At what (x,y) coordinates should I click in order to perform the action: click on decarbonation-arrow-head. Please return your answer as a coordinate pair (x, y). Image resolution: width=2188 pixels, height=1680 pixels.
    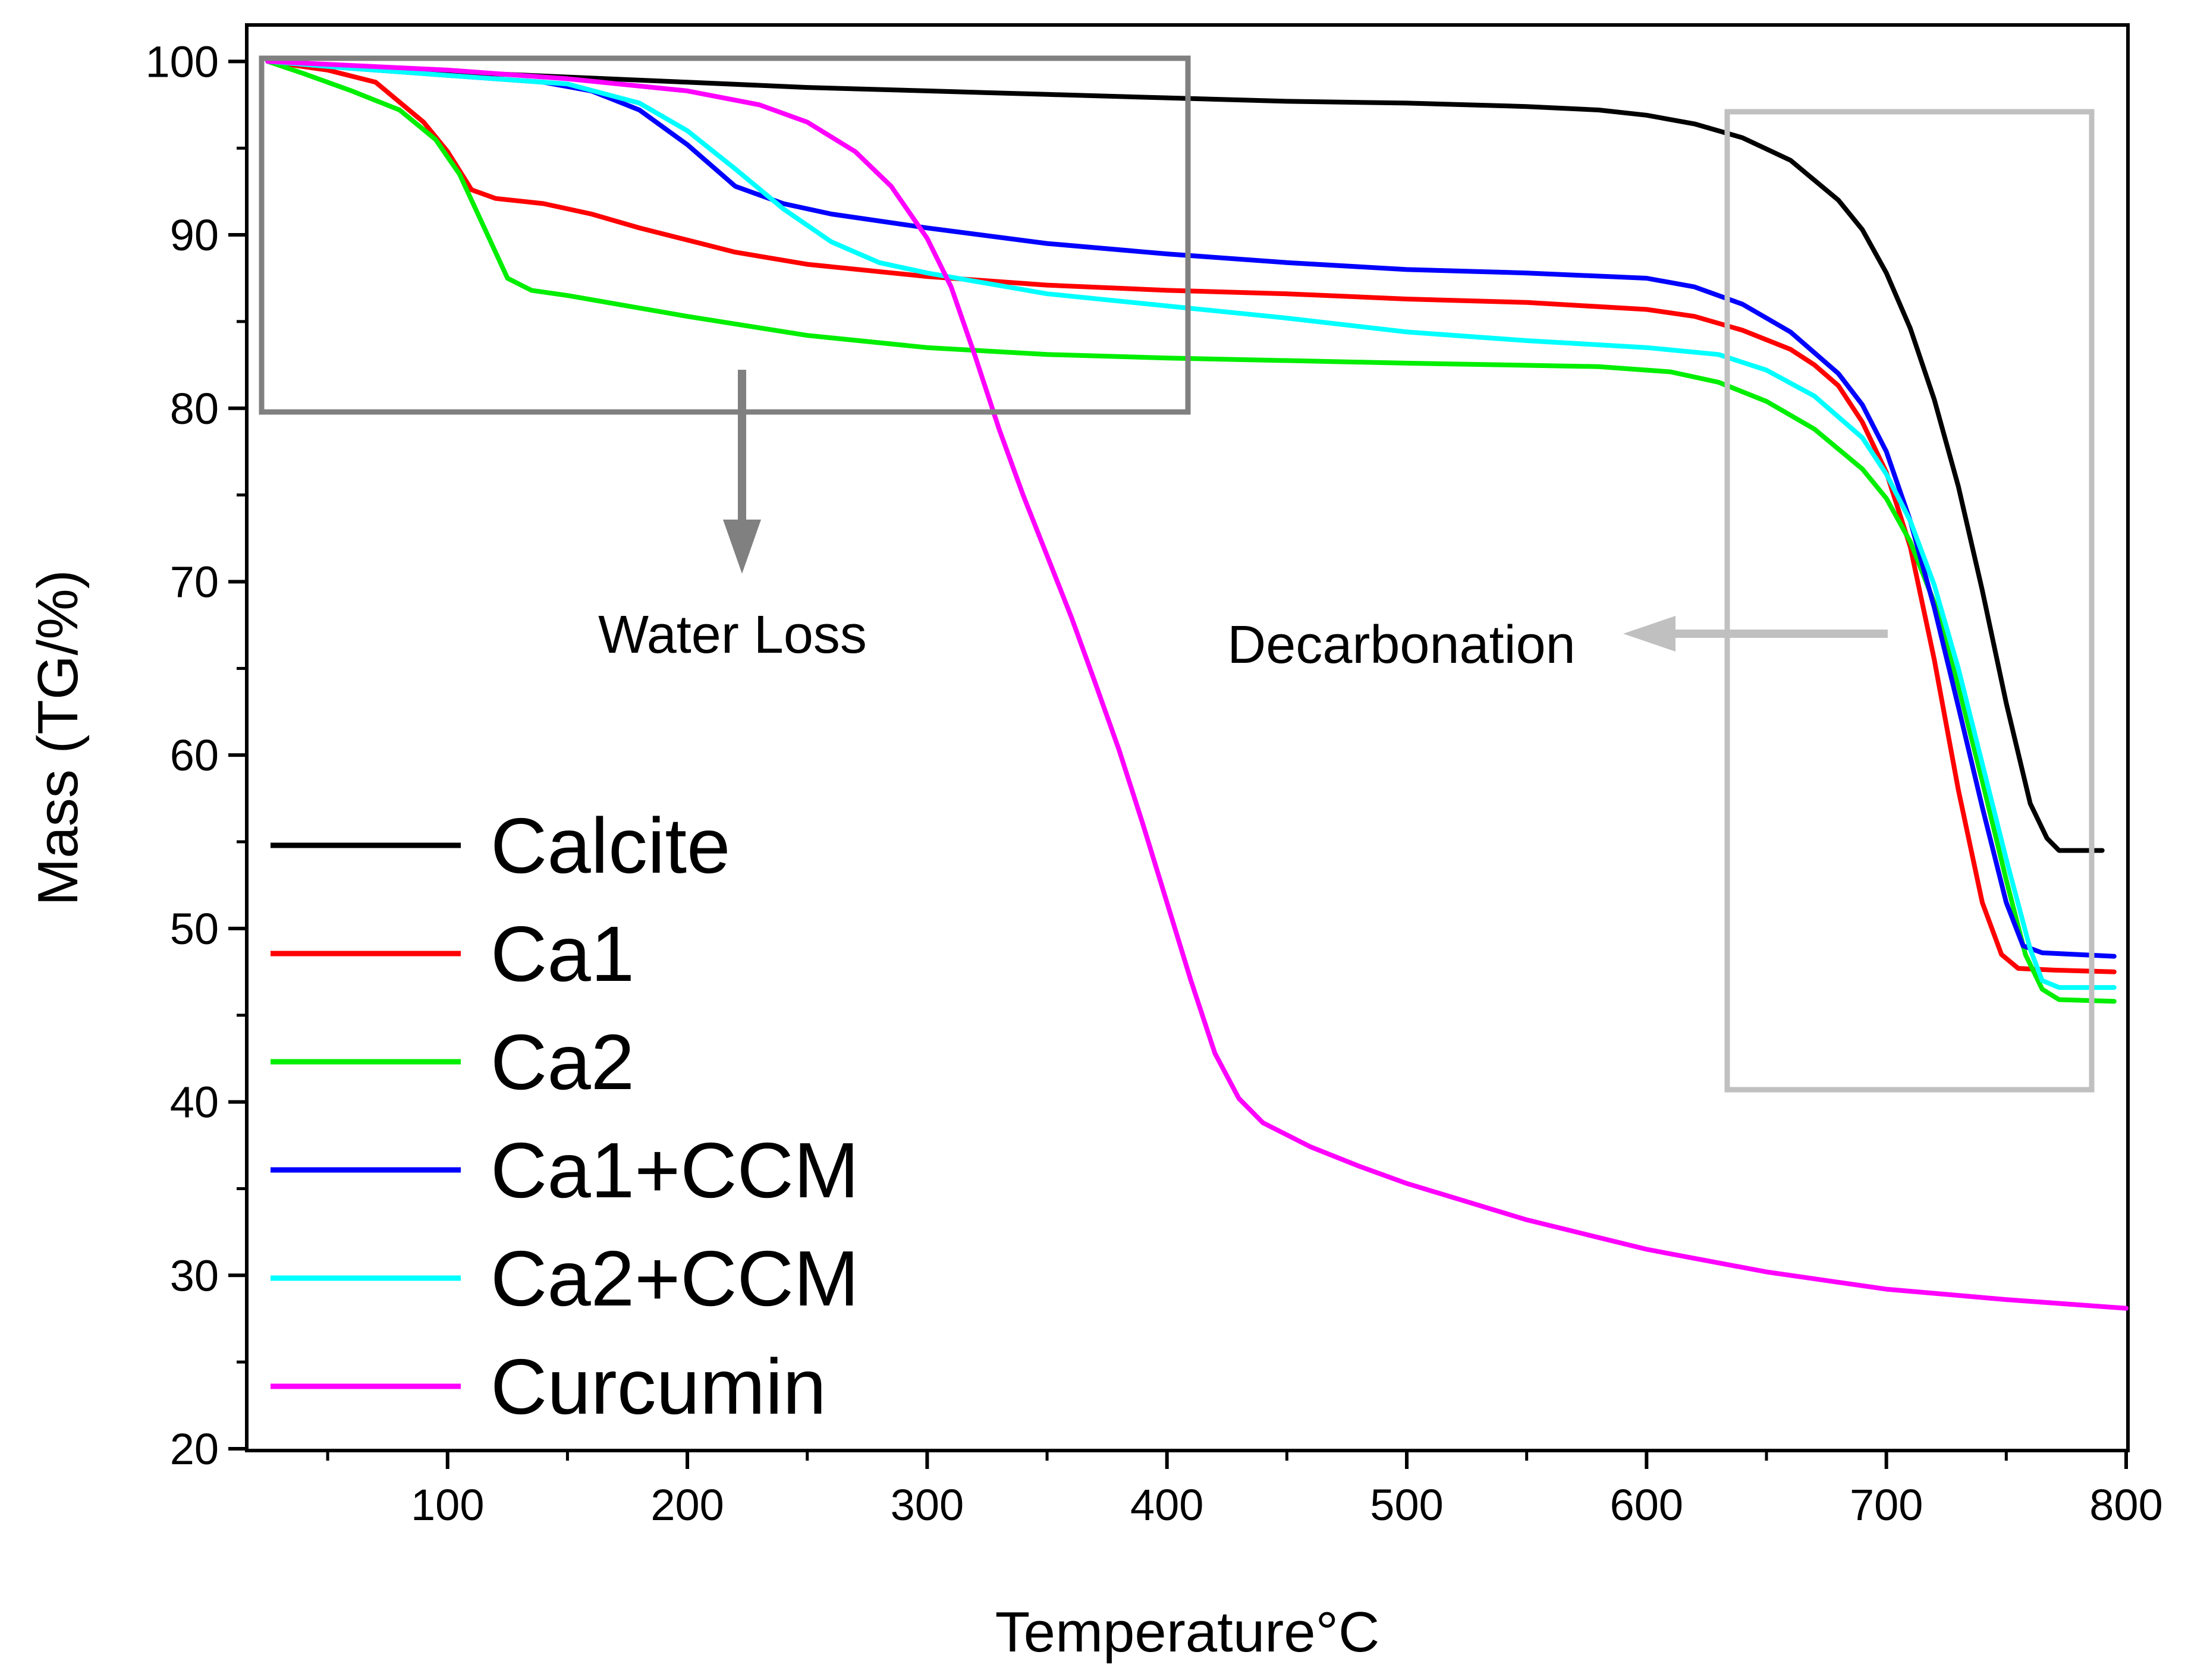
    Looking at the image, I should click on (1649, 634).